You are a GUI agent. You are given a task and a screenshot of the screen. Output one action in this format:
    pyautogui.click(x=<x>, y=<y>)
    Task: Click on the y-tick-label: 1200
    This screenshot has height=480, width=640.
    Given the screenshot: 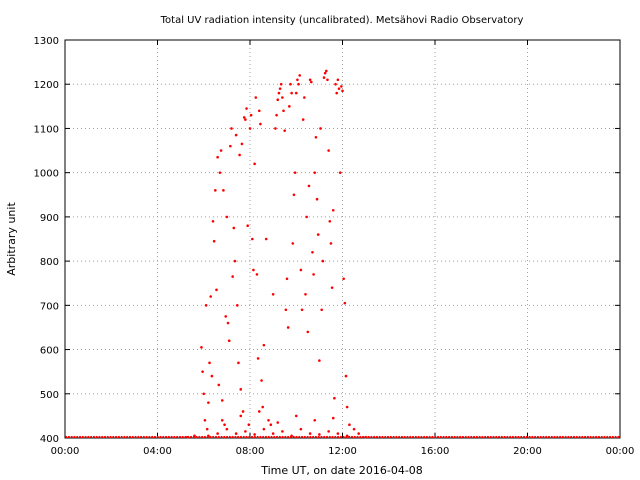 What is the action you would take?
    pyautogui.click(x=46, y=85)
    